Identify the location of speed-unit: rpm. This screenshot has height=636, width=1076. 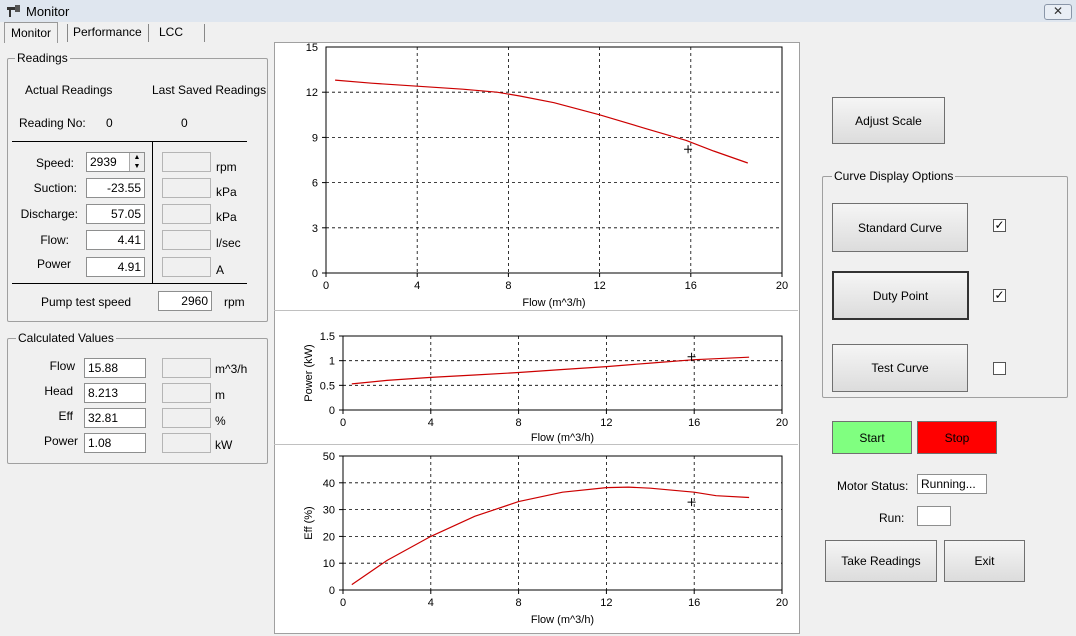
(226, 167).